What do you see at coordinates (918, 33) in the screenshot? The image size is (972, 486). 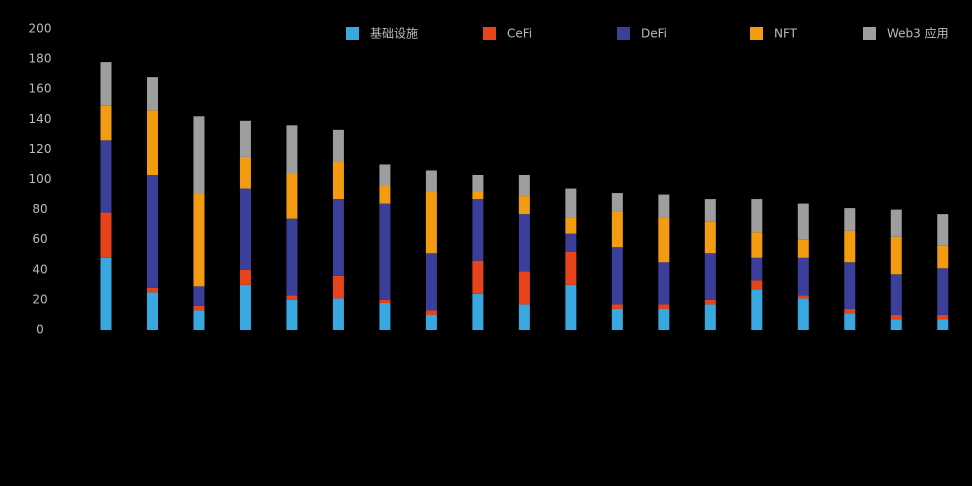 I see `legend-label: Web3 应用` at bounding box center [918, 33].